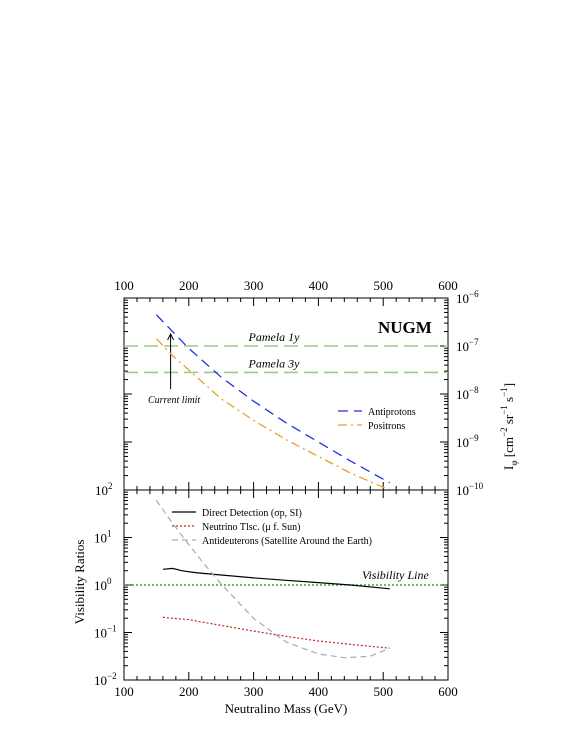 This screenshot has width=572, height=740. I want to click on bottom-y-tick-label: 10⁰, so click(103, 584).